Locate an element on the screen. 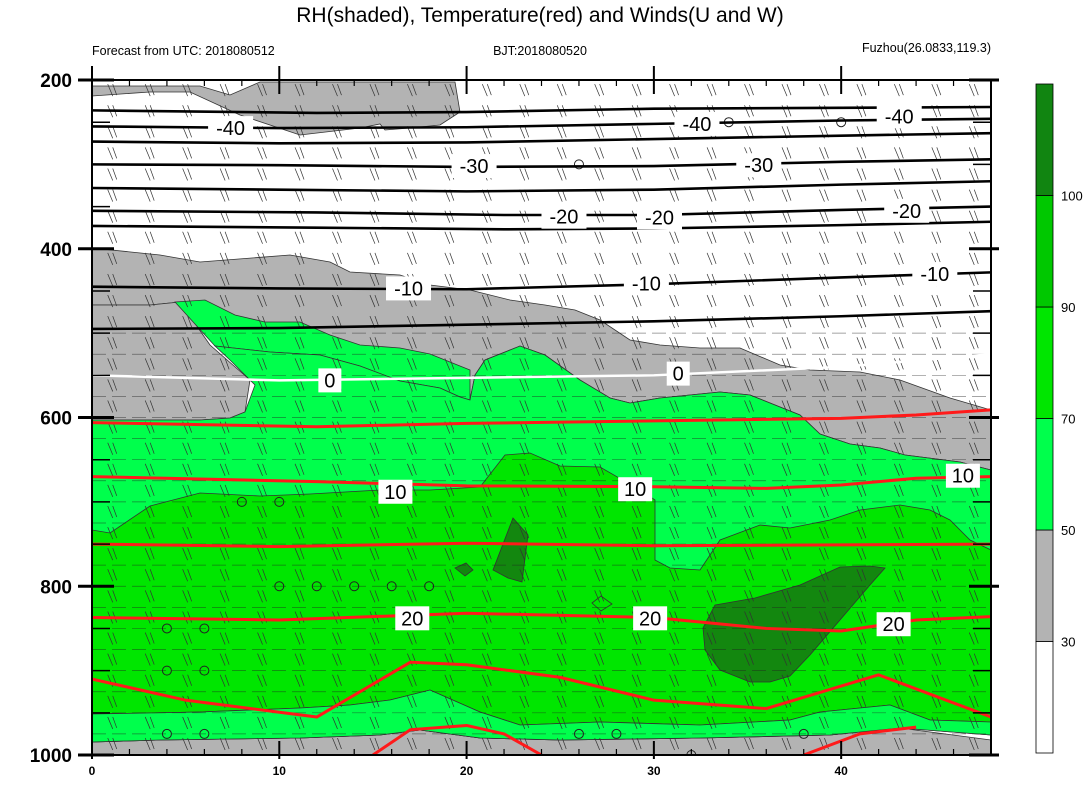 The width and height of the screenshot is (1087, 806). contour-label: -40 is located at coordinates (697, 123).